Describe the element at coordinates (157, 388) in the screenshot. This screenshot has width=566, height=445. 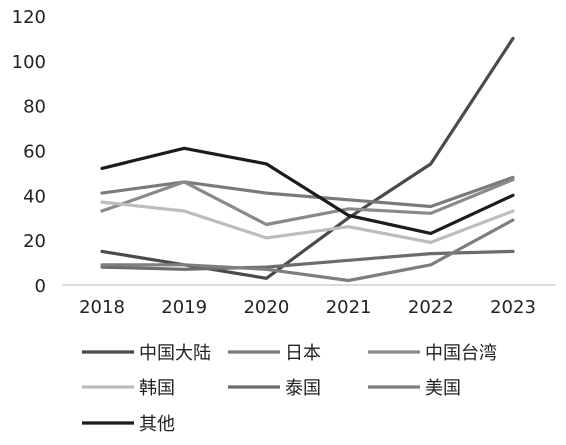
I see `legend-label: 韩国` at that location.